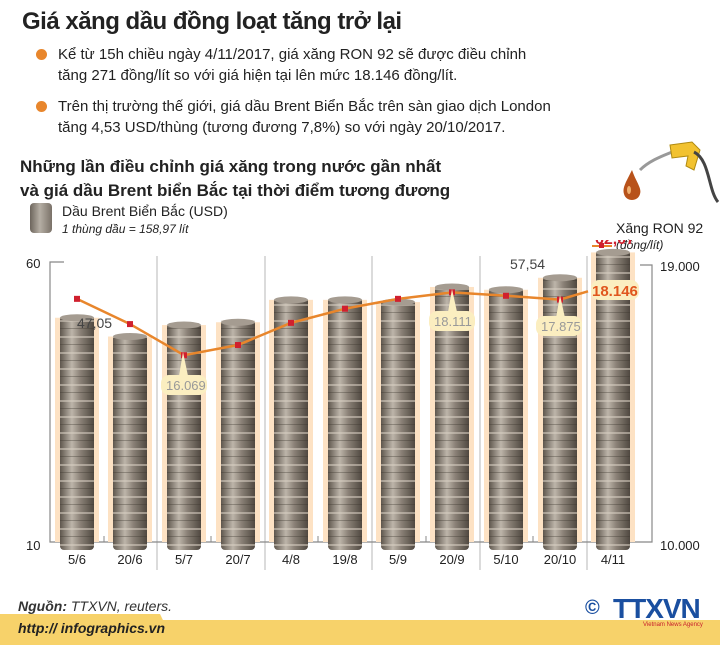 The image size is (720, 645). I want to click on x-axis-label: 19/8, so click(344, 559).